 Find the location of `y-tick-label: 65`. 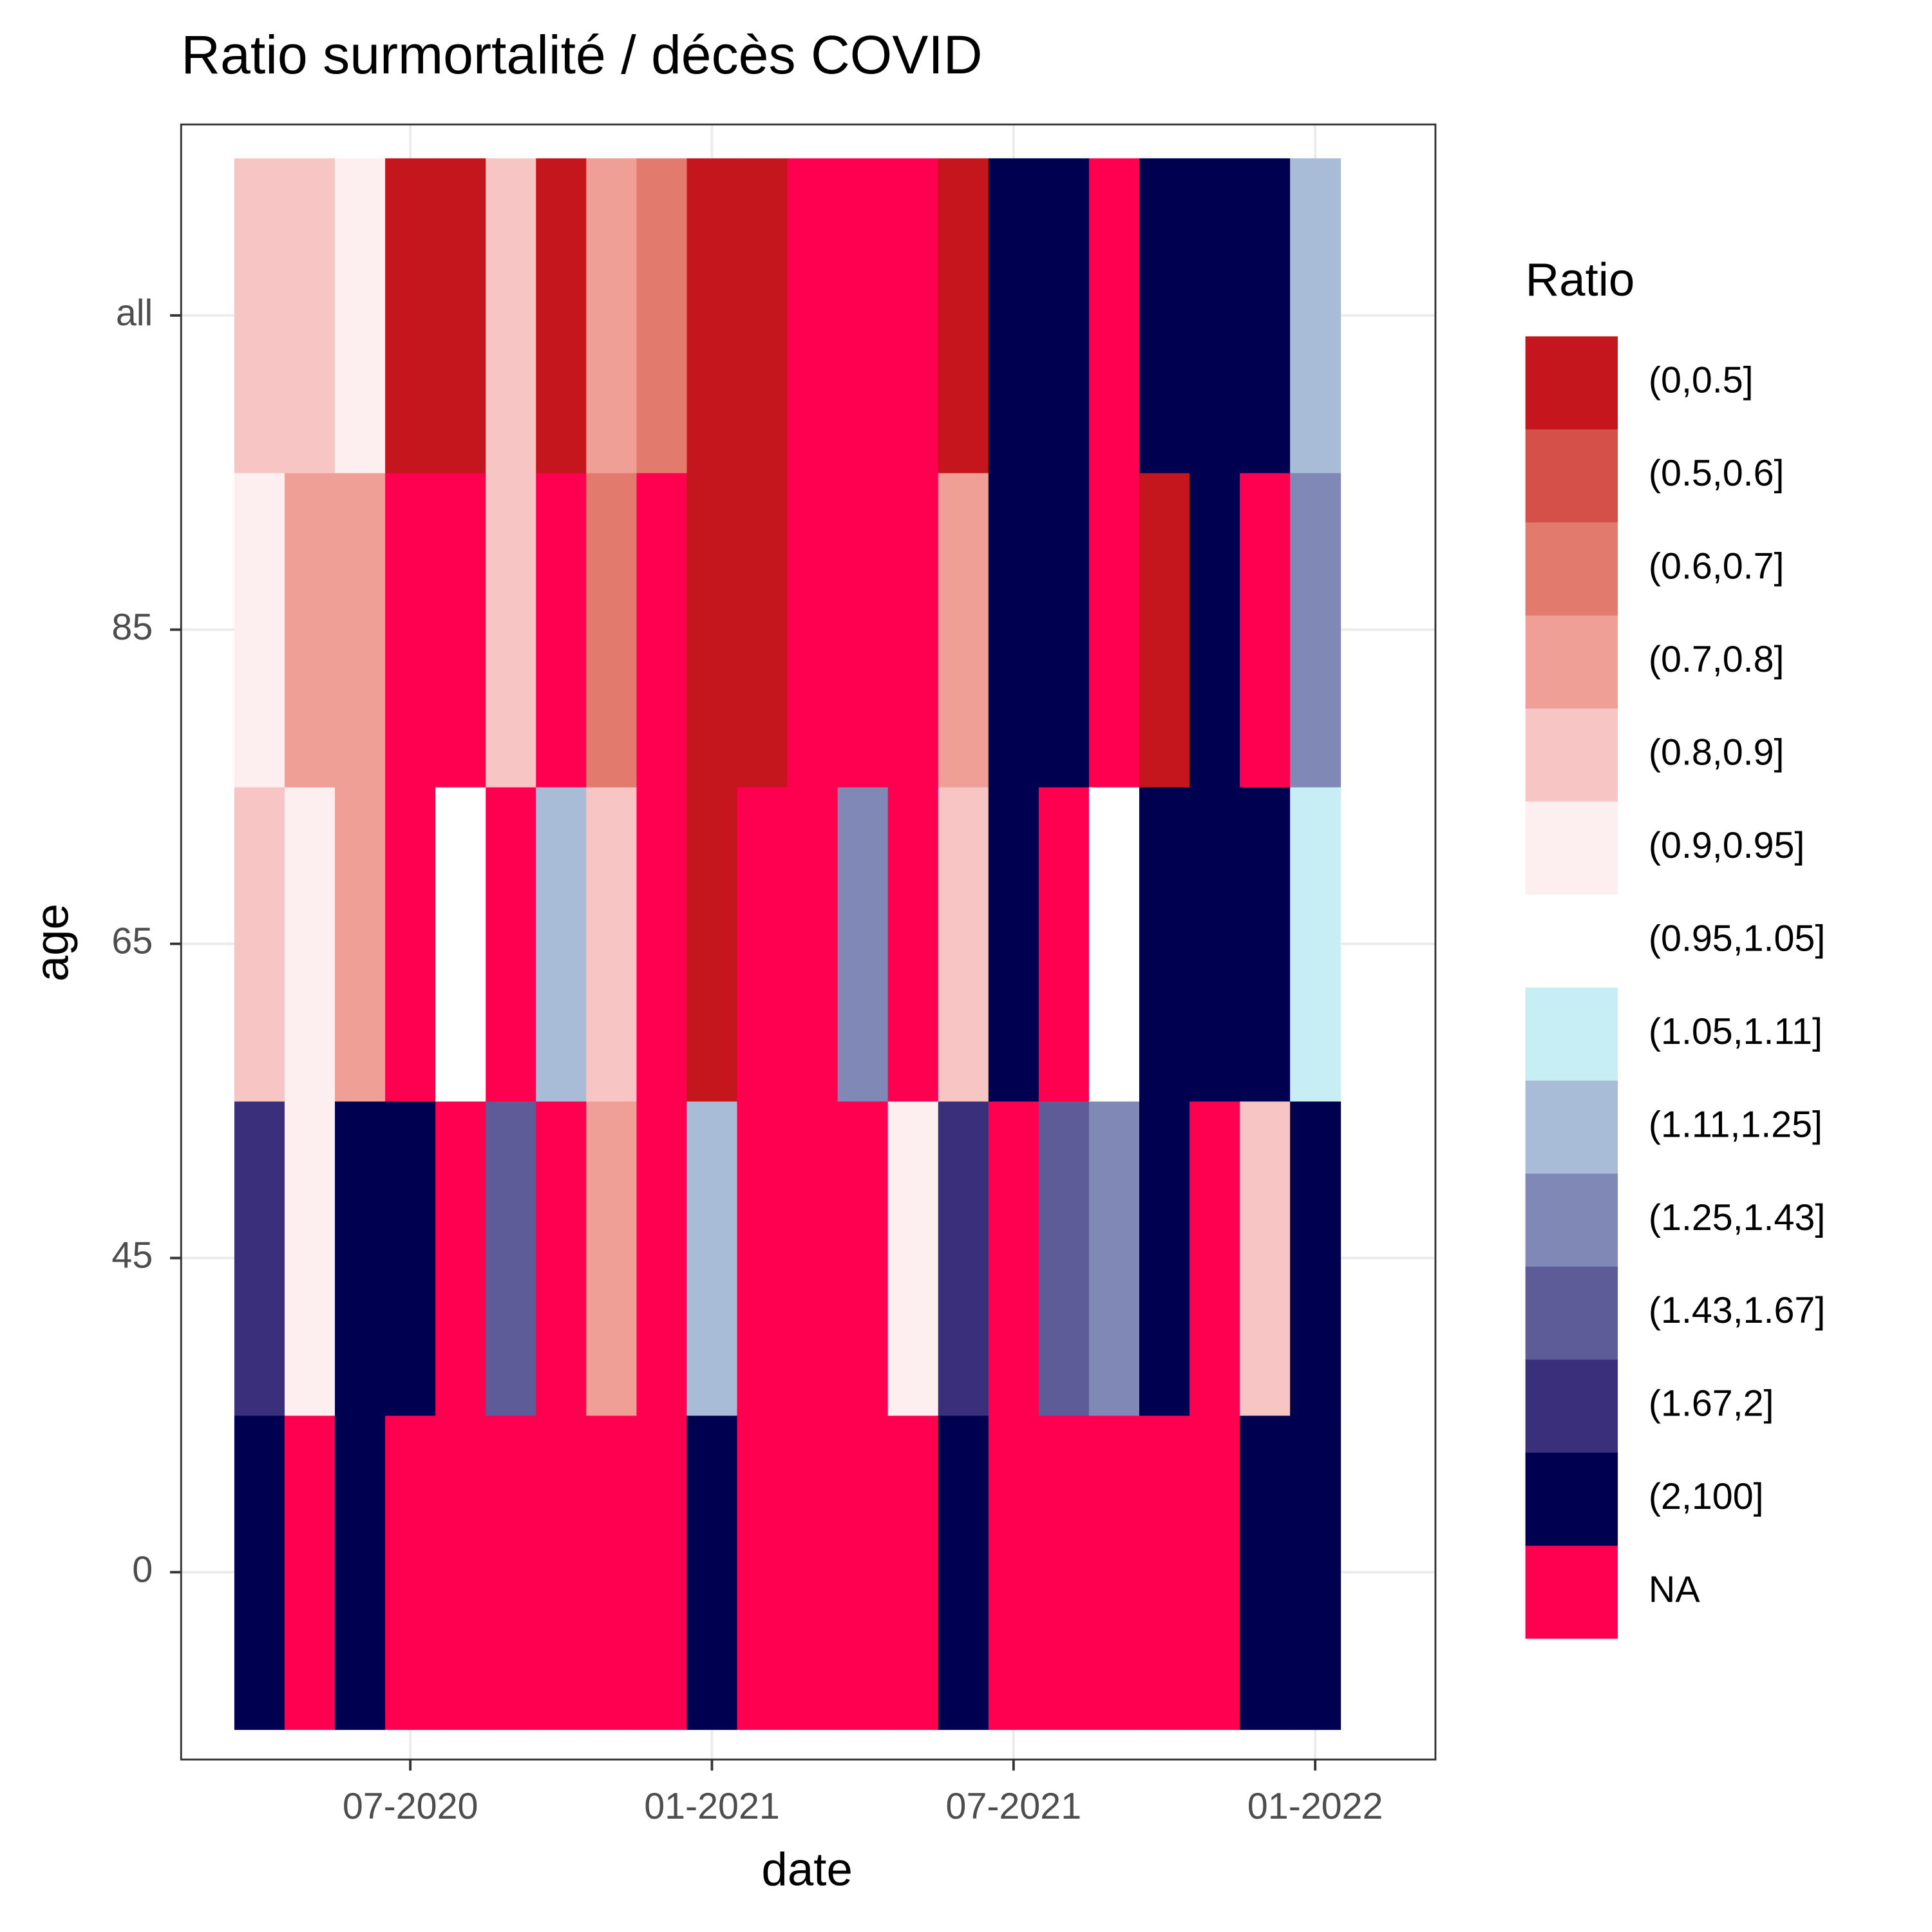

y-tick-label: 65 is located at coordinates (132, 942).